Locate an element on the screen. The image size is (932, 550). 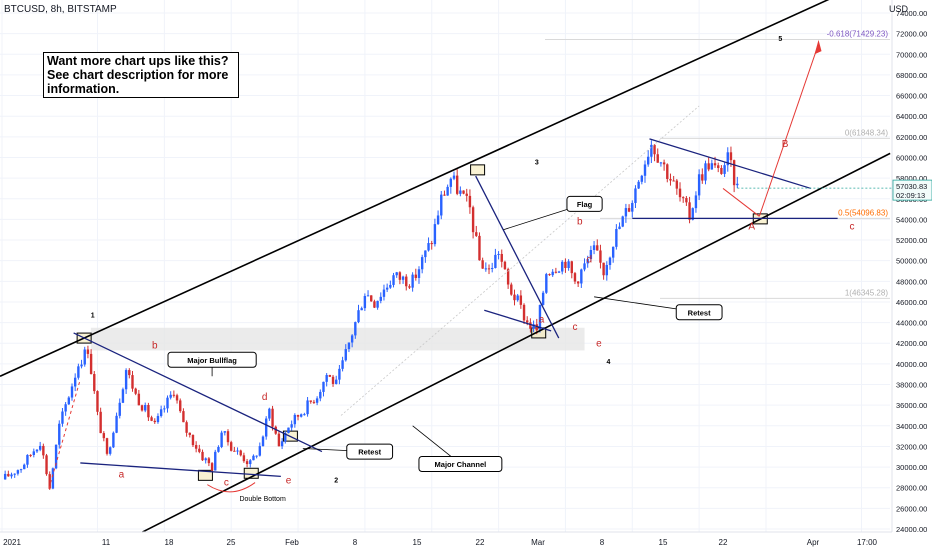
bullflag-lower-line is located at coordinates (180, 470).